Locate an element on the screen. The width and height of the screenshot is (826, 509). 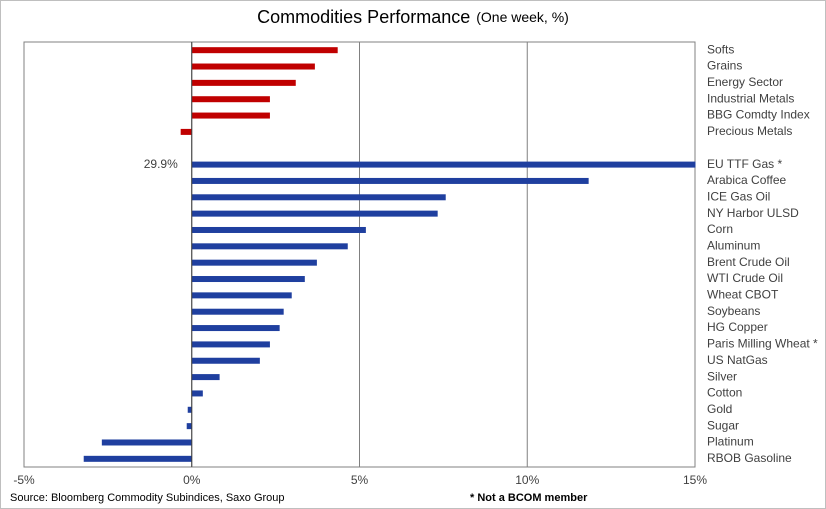
category-label: Aluminum is located at coordinates (733, 245).